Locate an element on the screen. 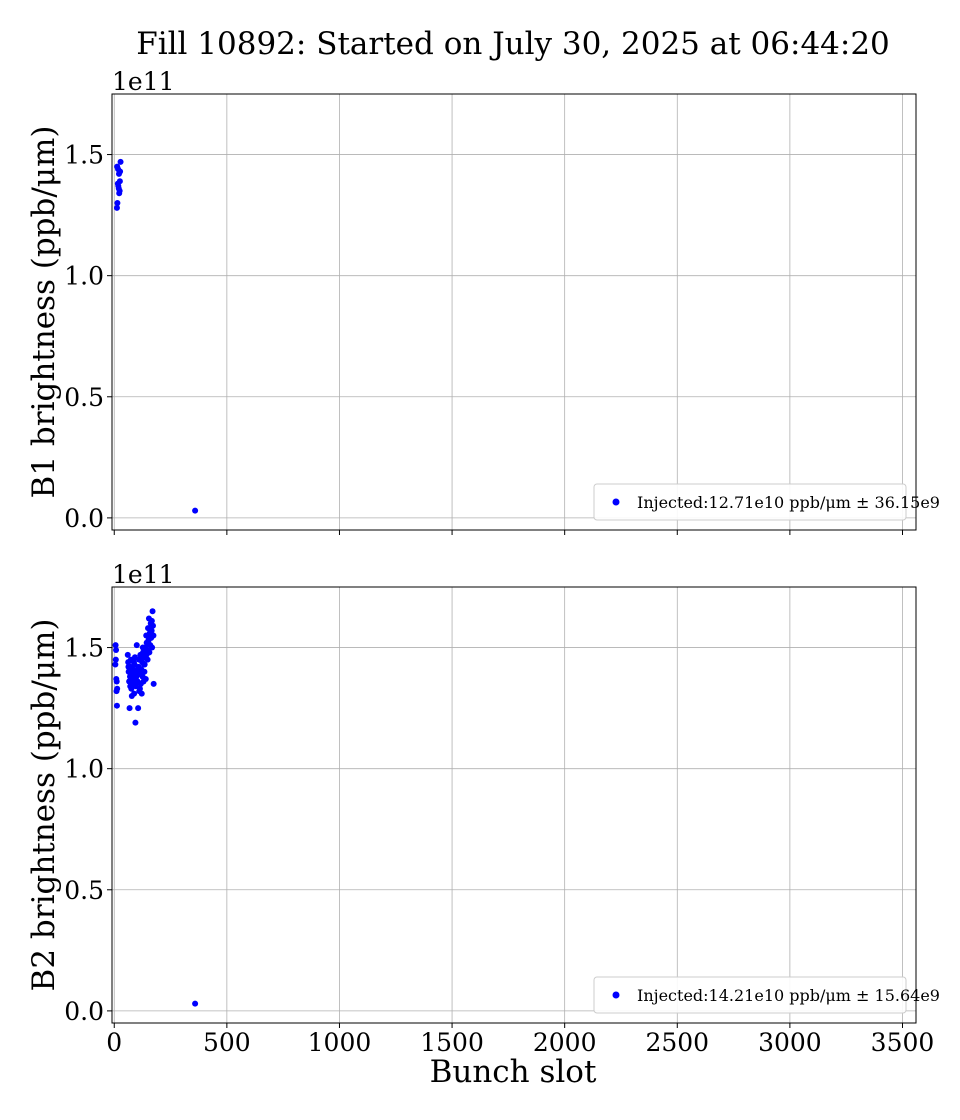 The height and width of the screenshot is (1120, 960). x-tick-label: 2500 is located at coordinates (677, 1042).